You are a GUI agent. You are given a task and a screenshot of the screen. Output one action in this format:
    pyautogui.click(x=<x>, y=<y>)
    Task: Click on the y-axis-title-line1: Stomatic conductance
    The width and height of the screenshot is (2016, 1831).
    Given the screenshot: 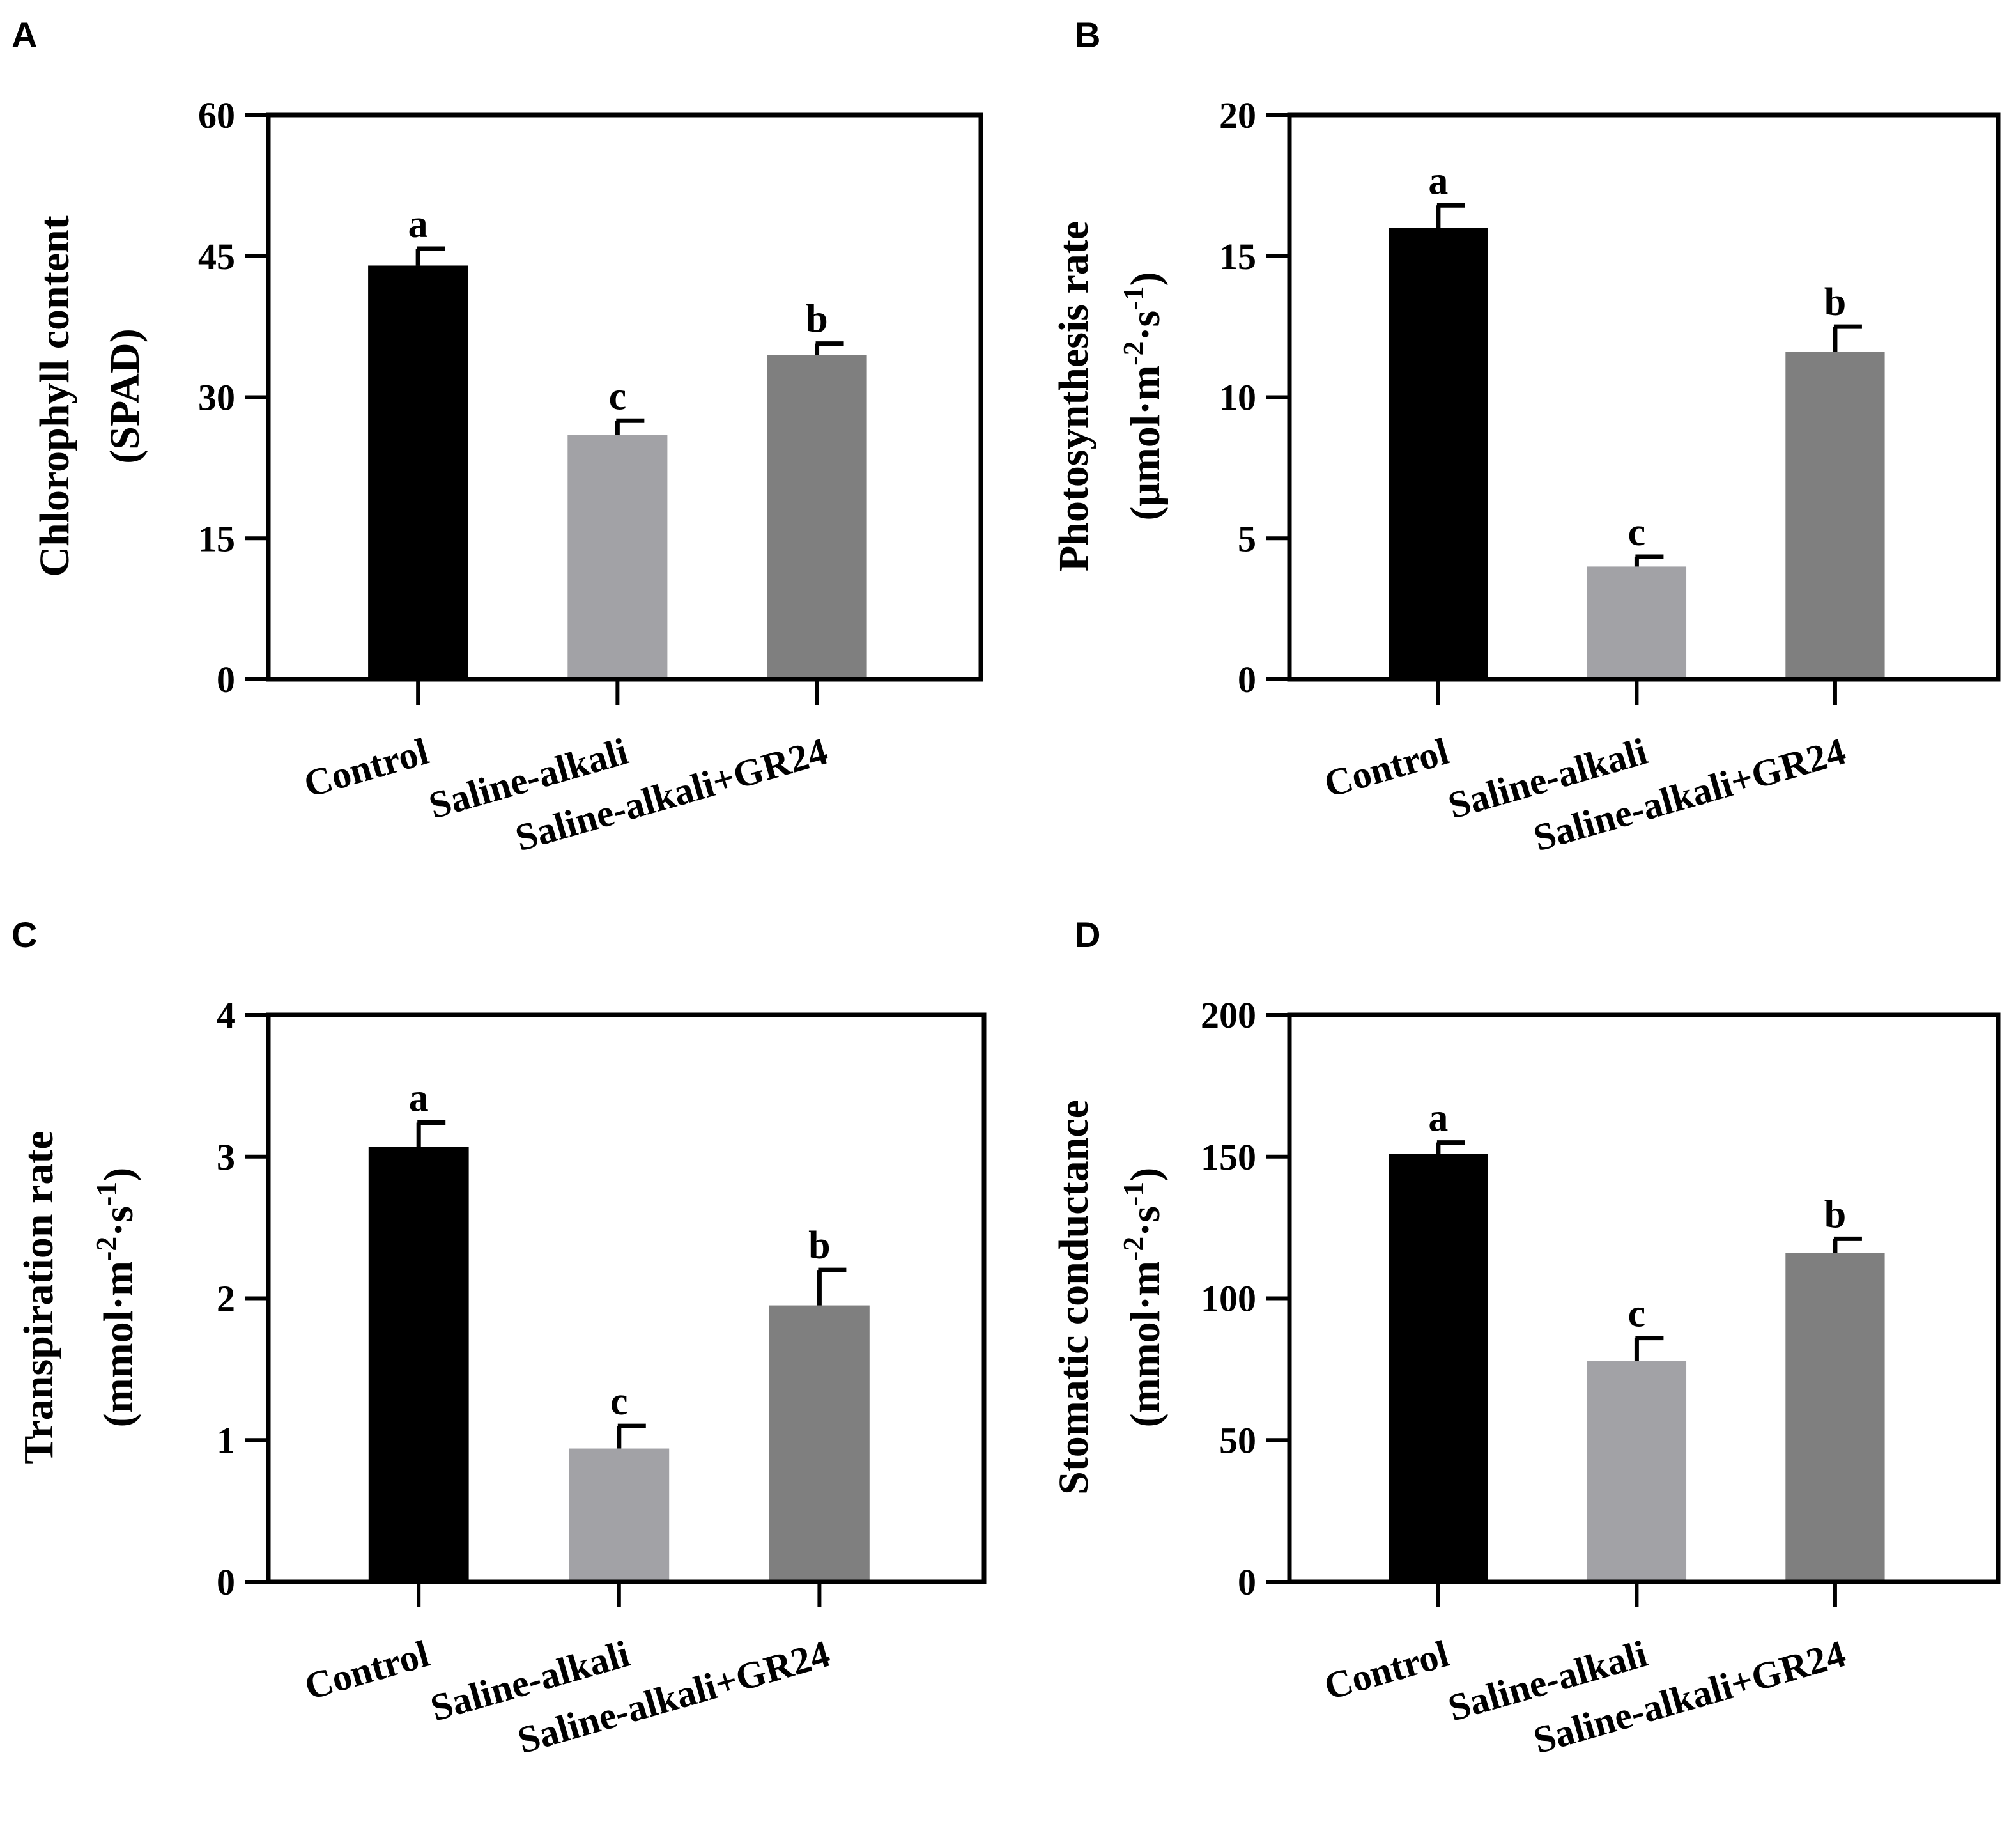 What is the action you would take?
    pyautogui.click(x=1074, y=1297)
    